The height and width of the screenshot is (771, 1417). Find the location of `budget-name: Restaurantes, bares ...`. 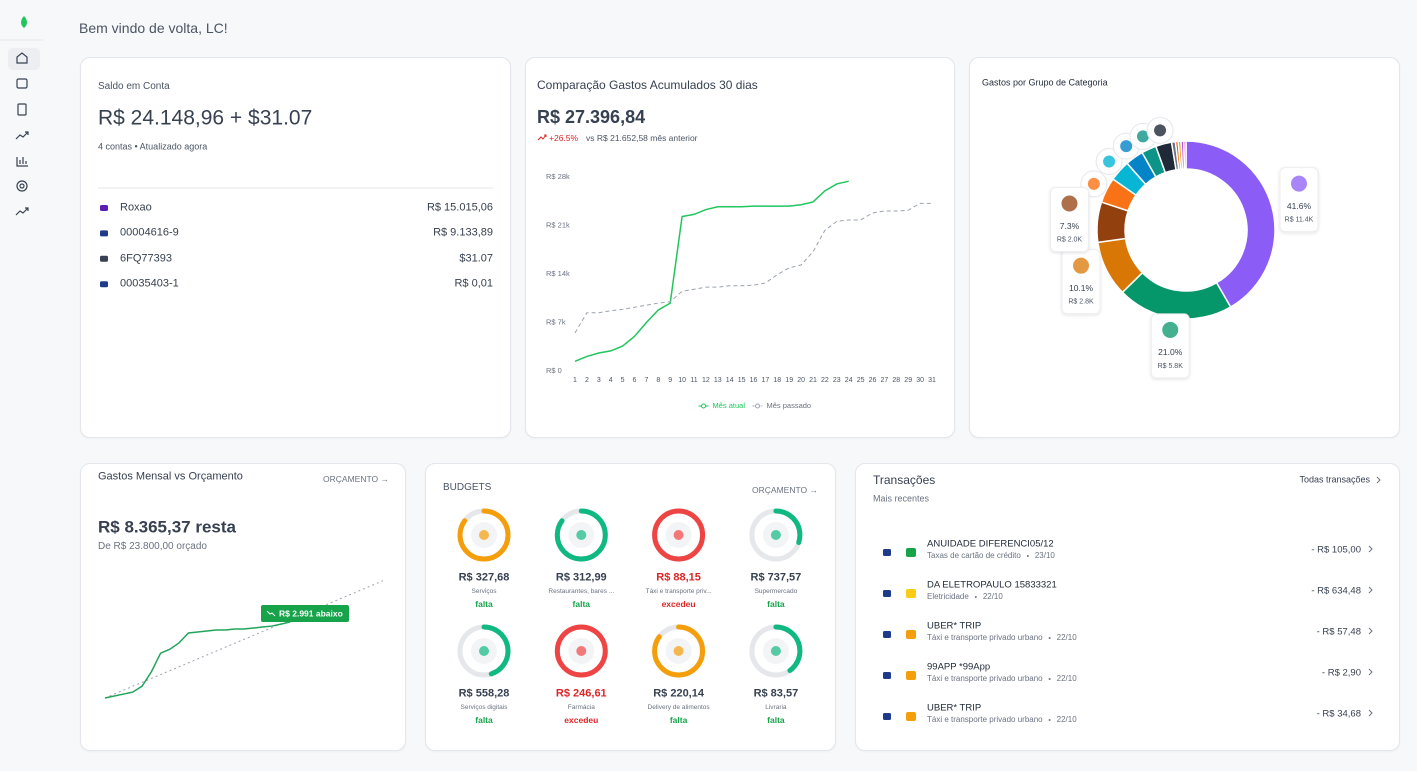

budget-name: Restaurantes, bares ... is located at coordinates (581, 591).